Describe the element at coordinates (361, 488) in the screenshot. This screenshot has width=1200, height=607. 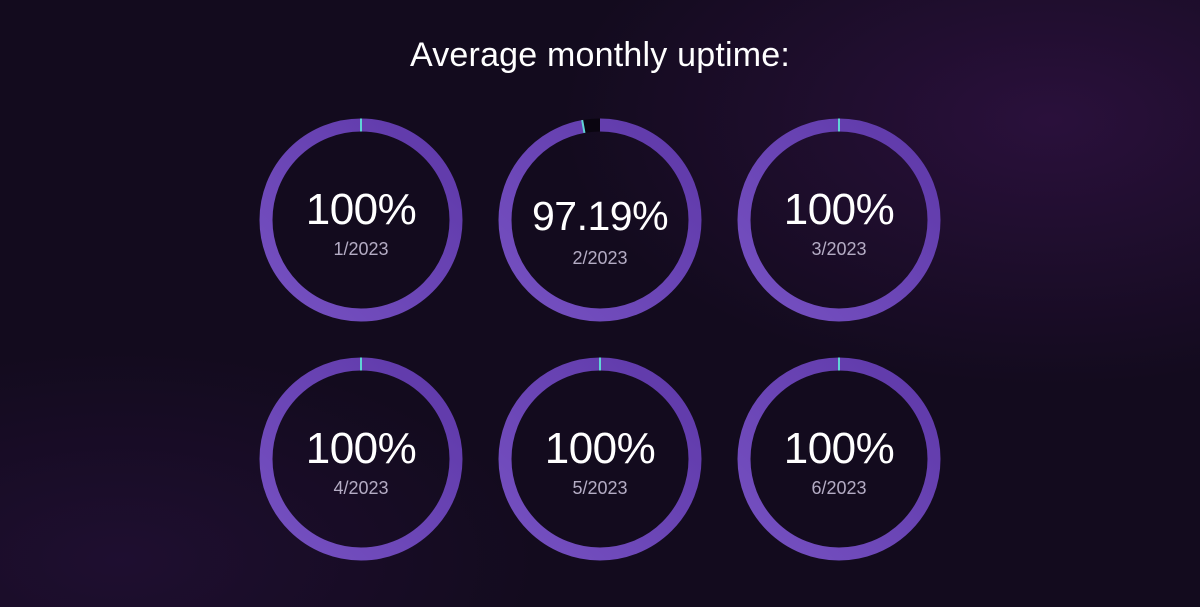
I see `month-label: 4/2023` at that location.